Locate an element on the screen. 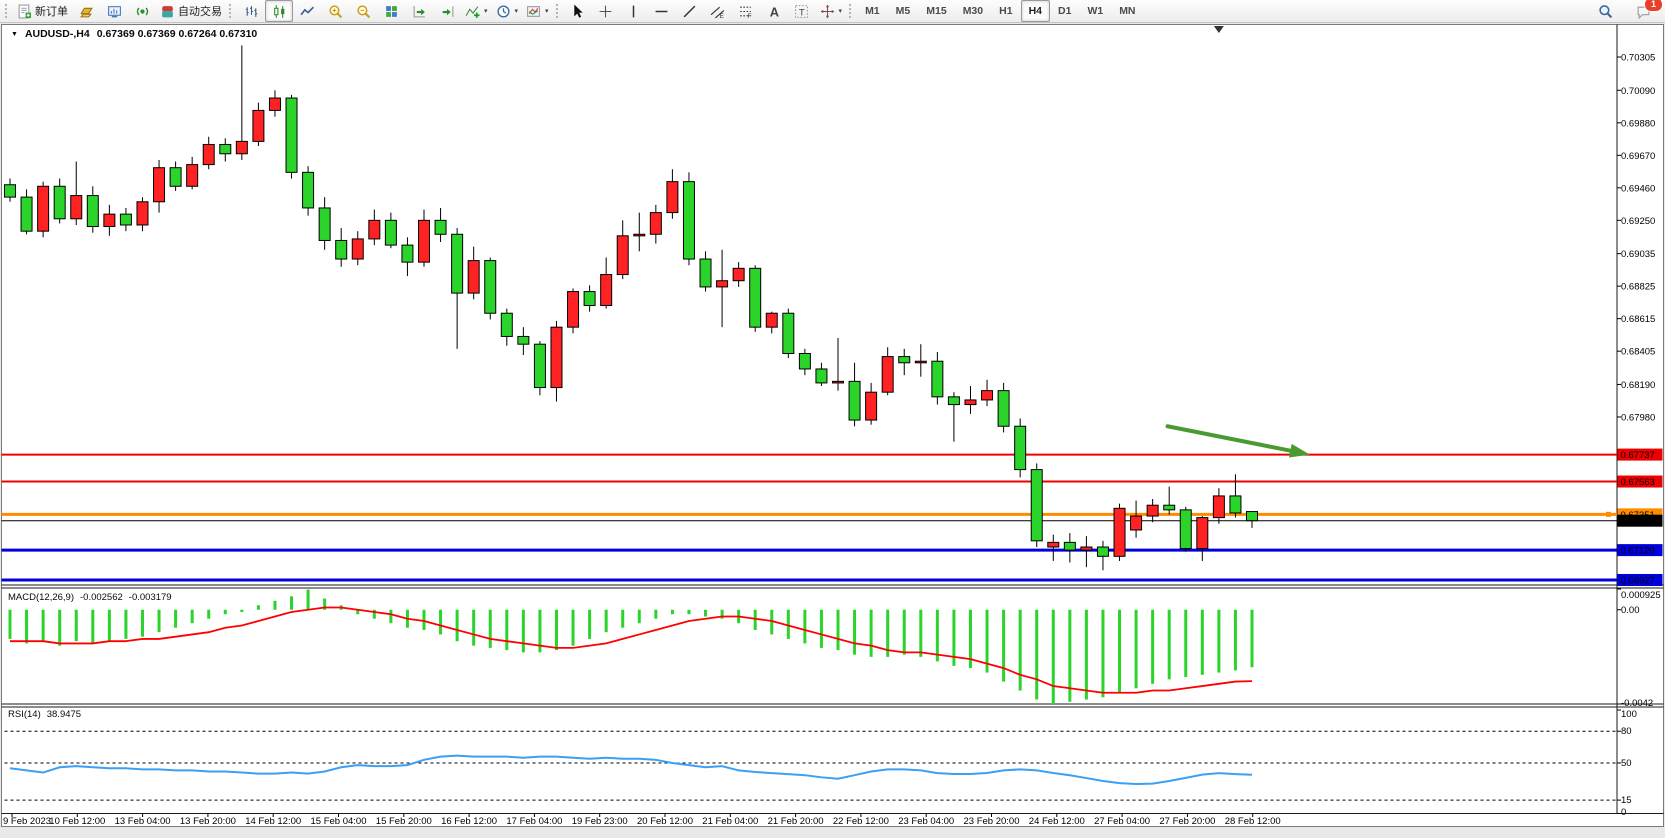  terminal-window-button is located at coordinates (114, 11).